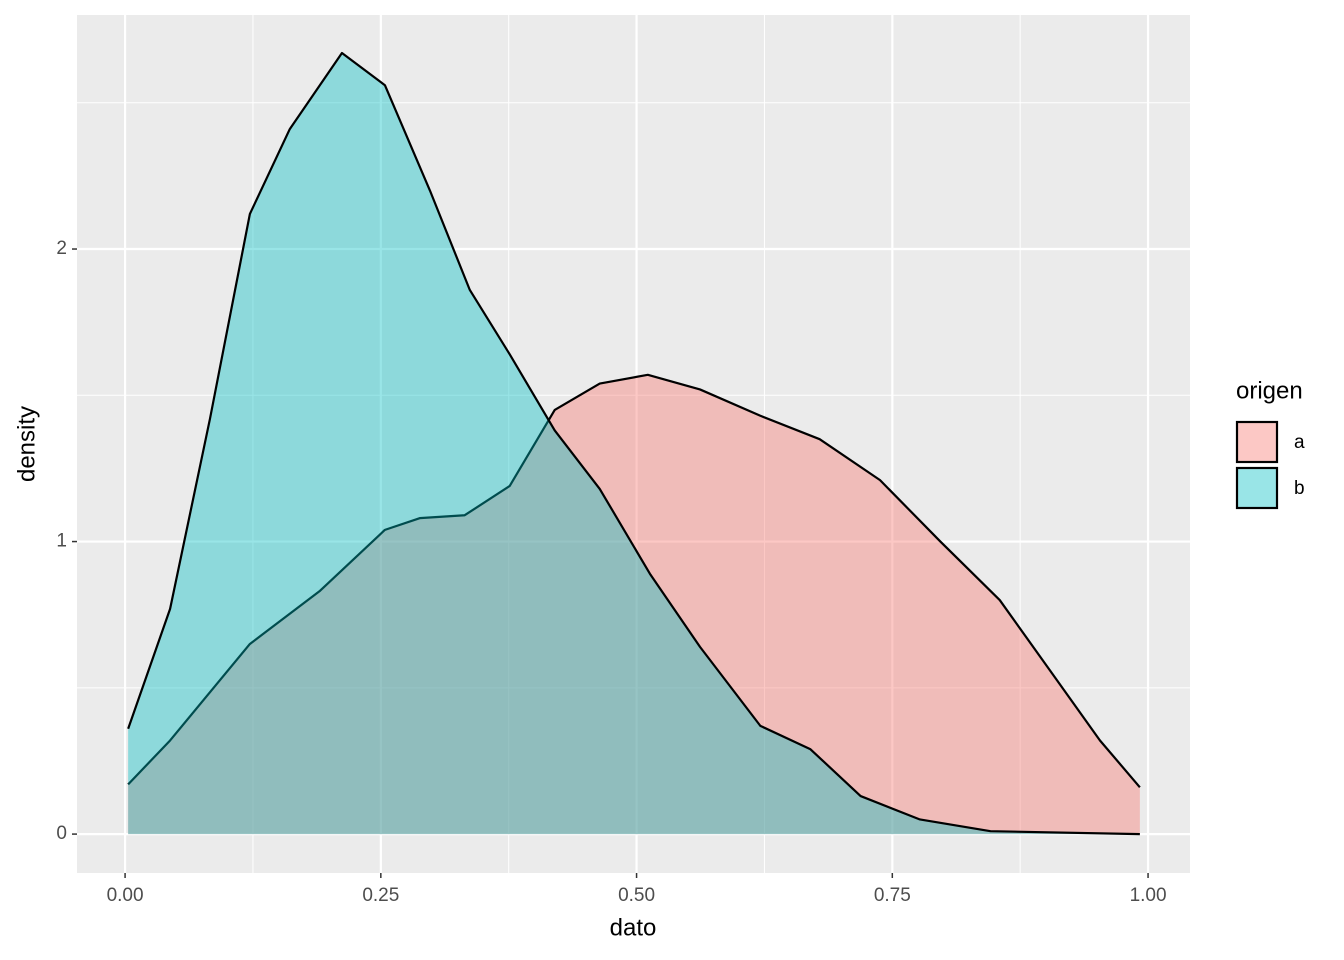  What do you see at coordinates (633, 927) in the screenshot?
I see `x-axis-title: dato` at bounding box center [633, 927].